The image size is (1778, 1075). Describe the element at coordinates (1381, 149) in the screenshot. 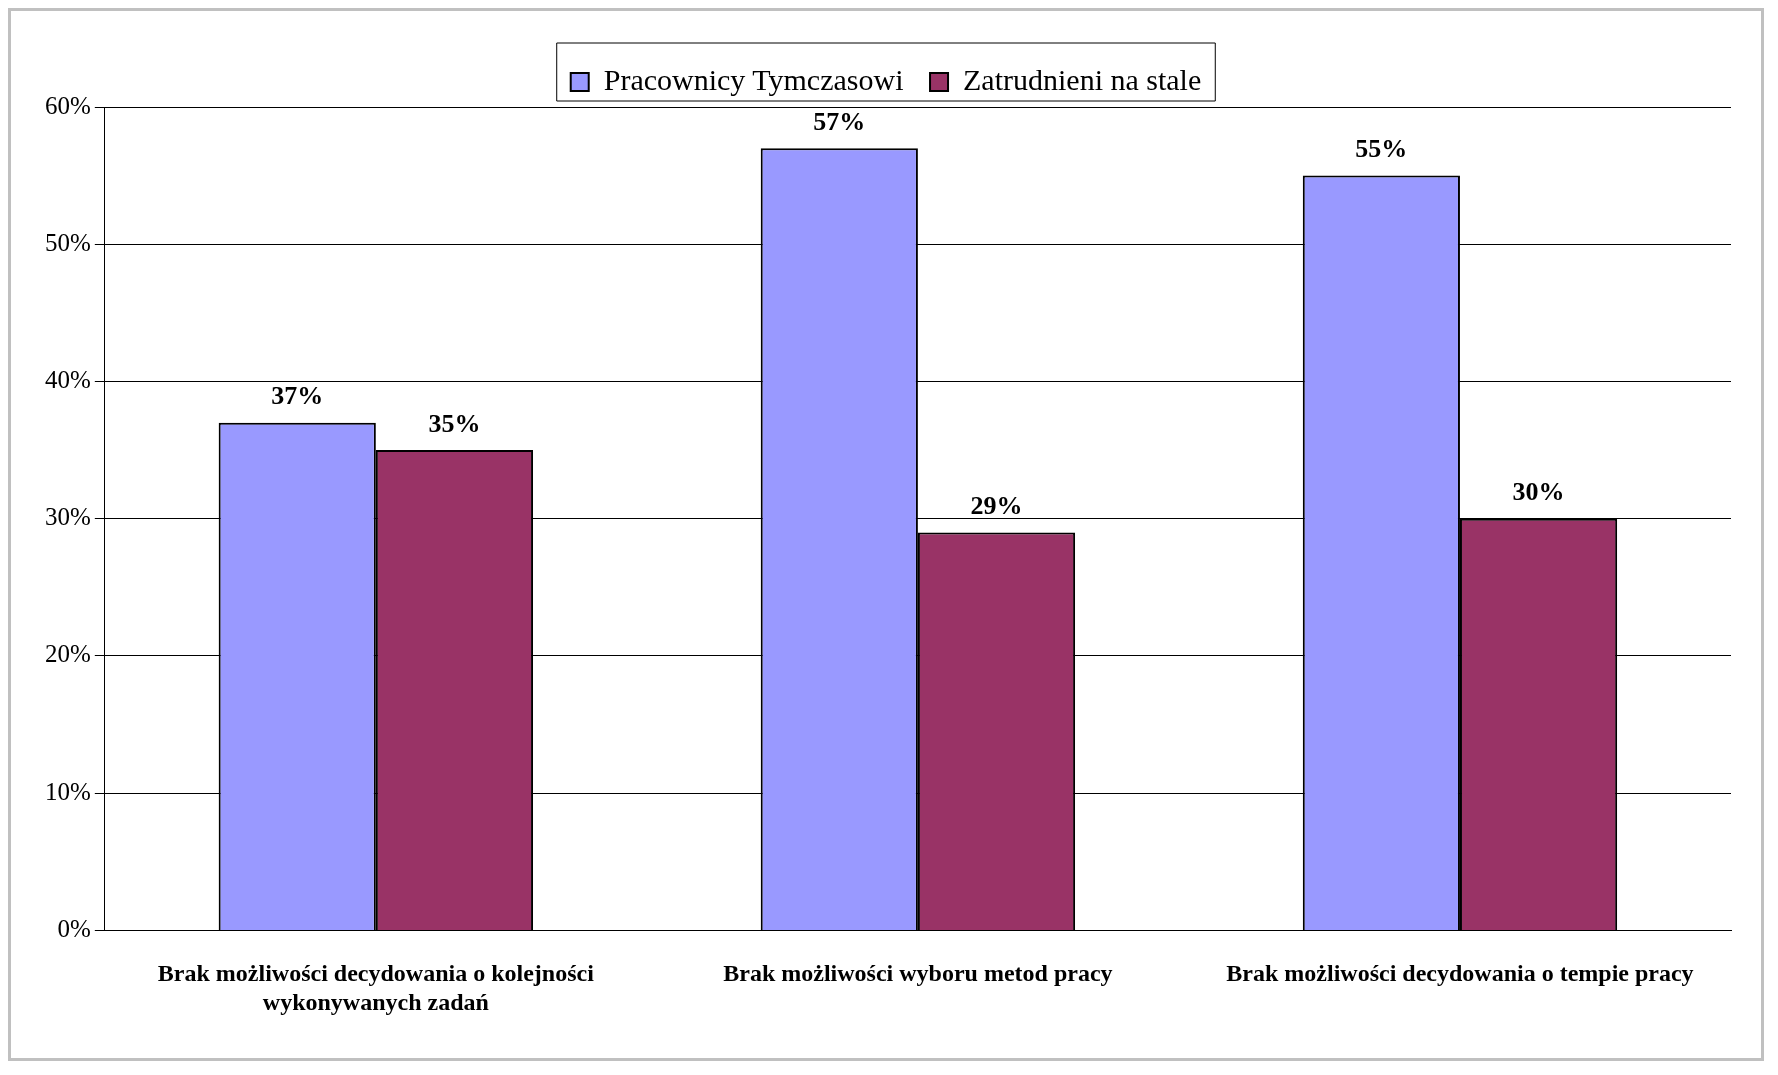

I see `data-label: 55%` at that location.